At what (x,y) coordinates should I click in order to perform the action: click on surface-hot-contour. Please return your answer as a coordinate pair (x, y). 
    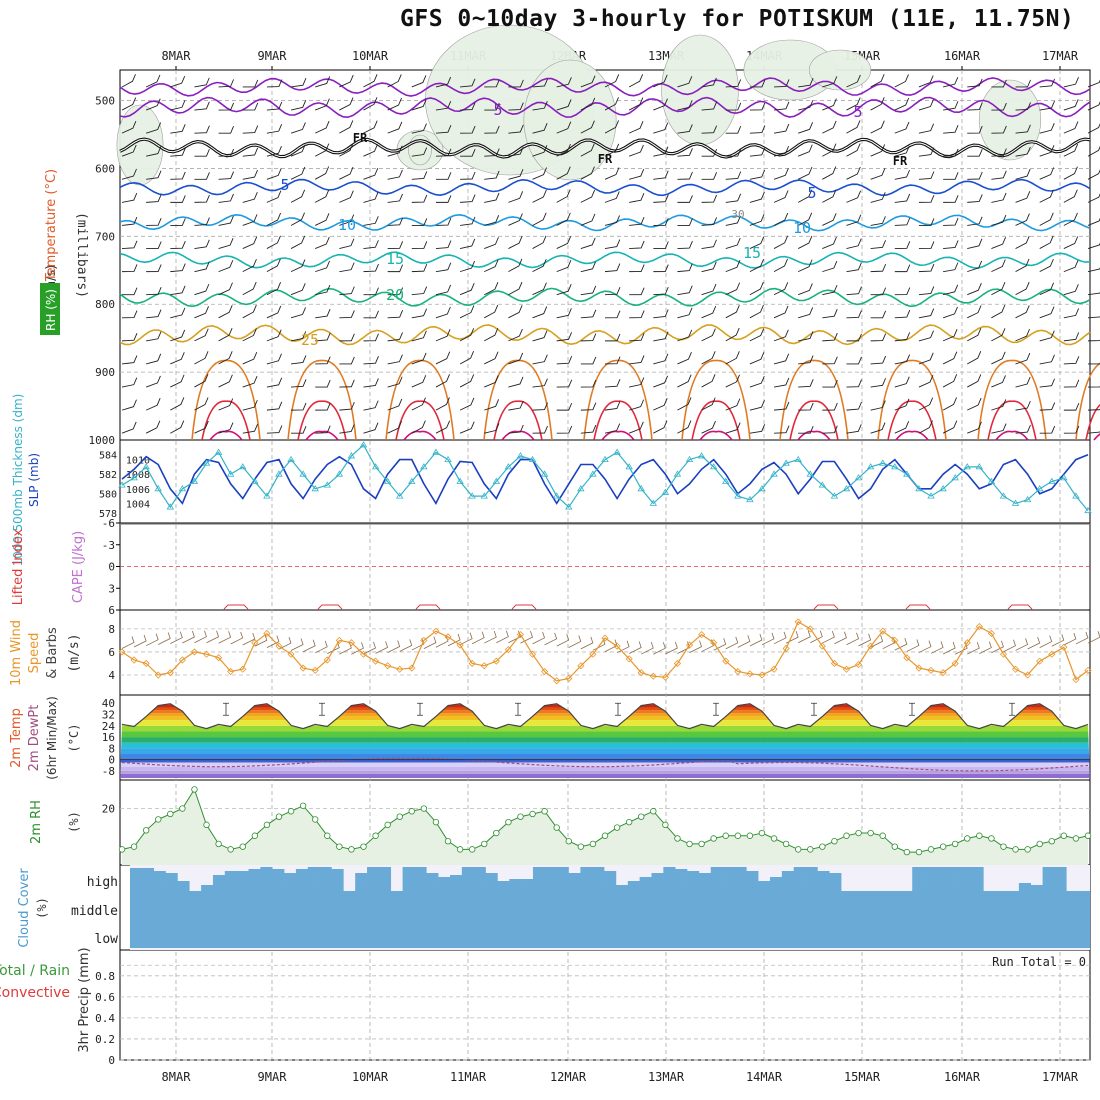
    Looking at the image, I should click on (322, 435).